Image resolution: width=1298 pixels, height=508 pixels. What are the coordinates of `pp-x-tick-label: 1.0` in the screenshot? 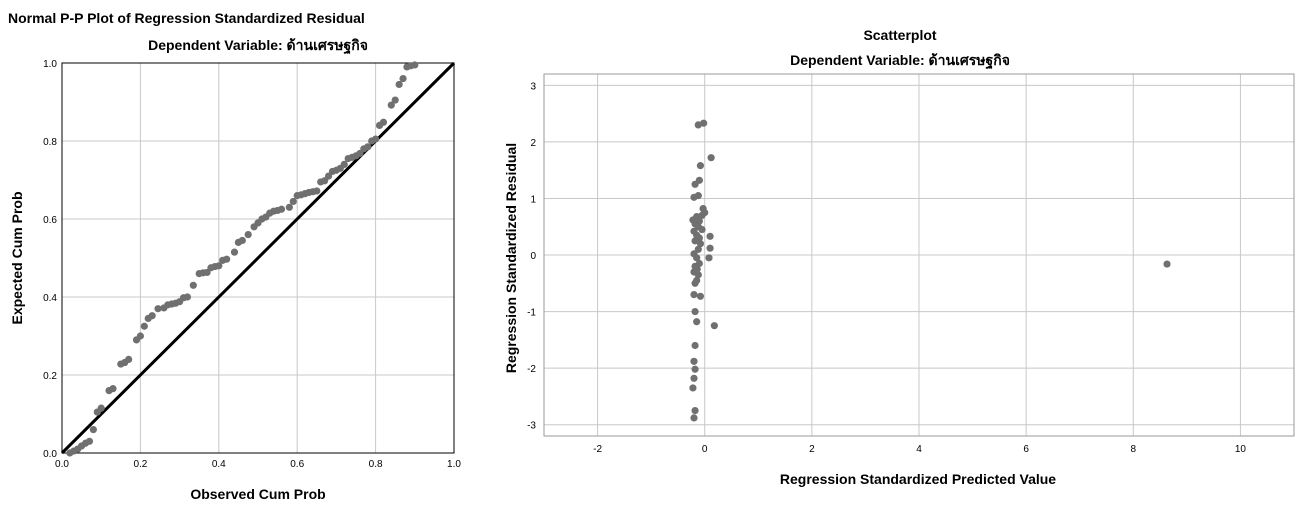 It's located at (454, 464).